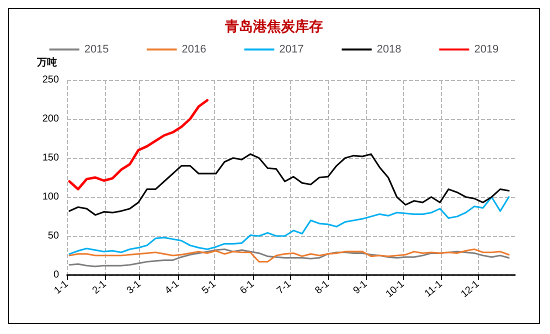 This screenshot has width=550, height=334. I want to click on x-tick-label: 10-1, so click(395, 289).